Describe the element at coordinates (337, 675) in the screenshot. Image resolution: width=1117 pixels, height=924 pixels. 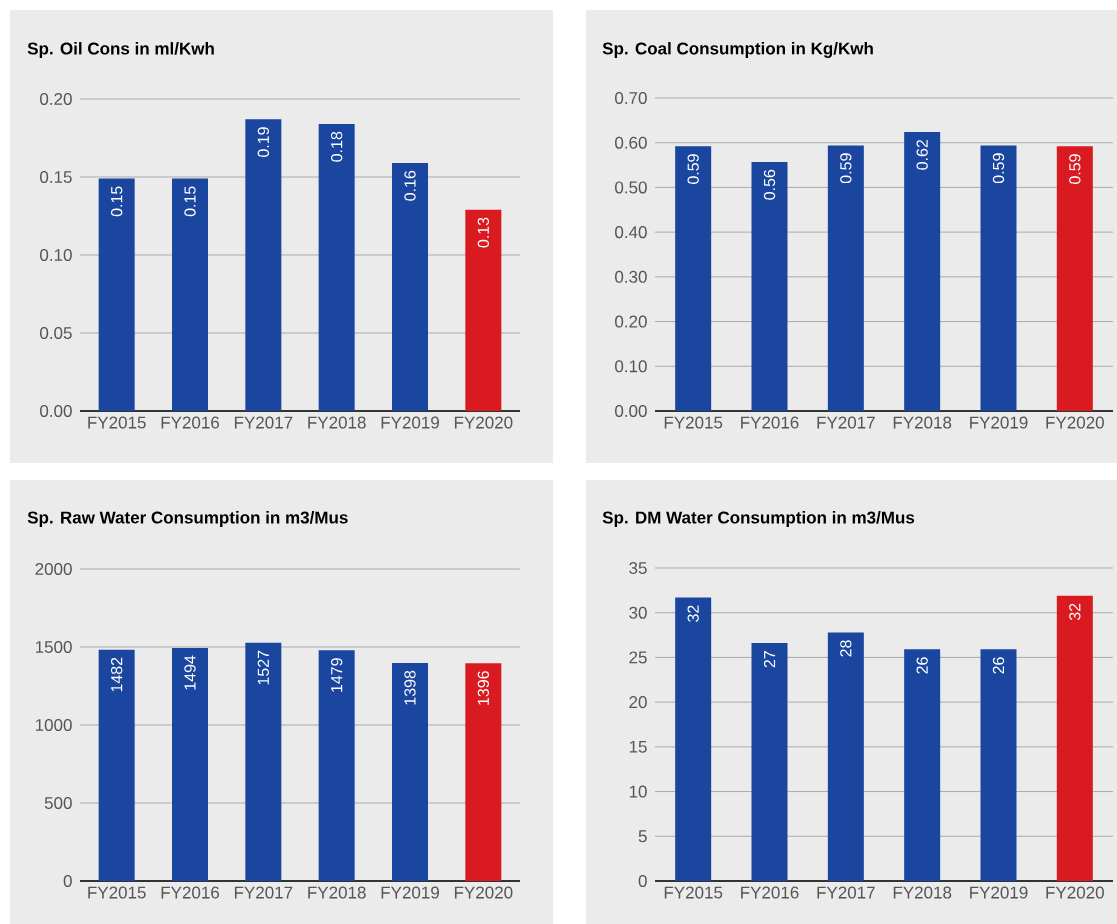
I see `data-label: 1479` at that location.